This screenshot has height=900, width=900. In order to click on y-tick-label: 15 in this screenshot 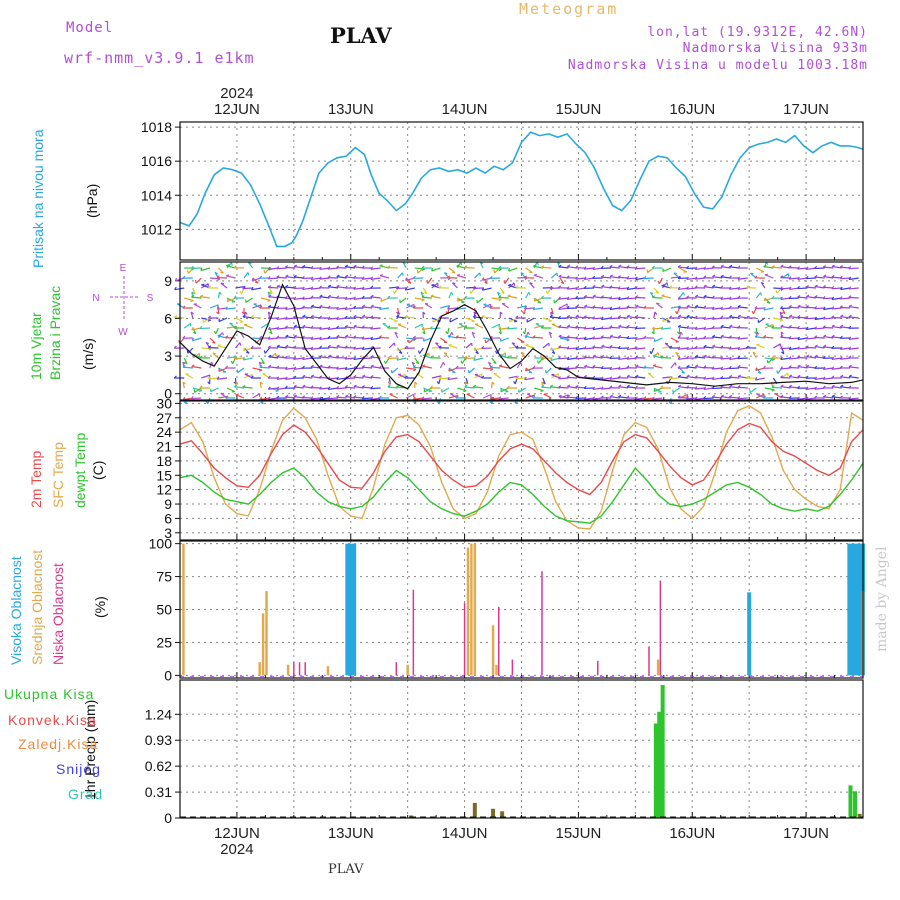, I will do `click(164, 475)`.